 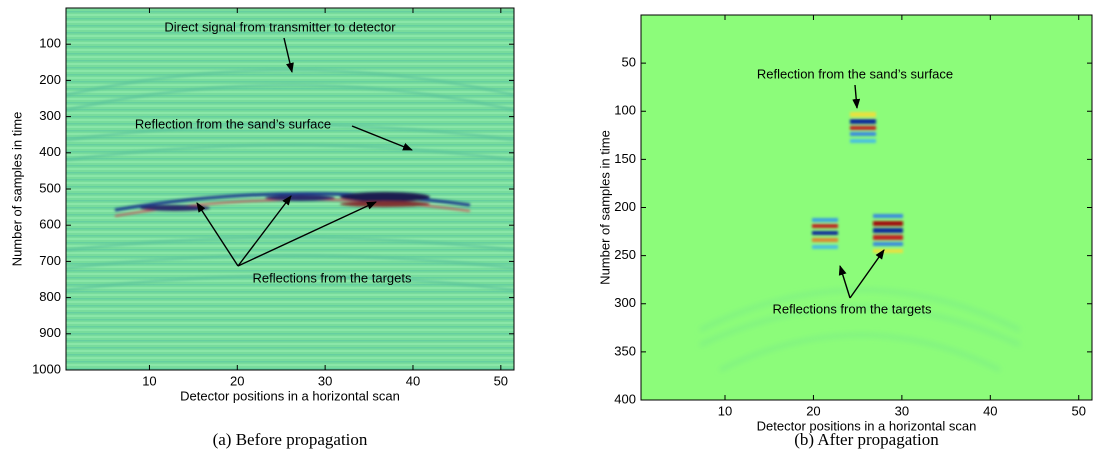 What do you see at coordinates (50, 224) in the screenshot?
I see `y-tick-label: 600` at bounding box center [50, 224].